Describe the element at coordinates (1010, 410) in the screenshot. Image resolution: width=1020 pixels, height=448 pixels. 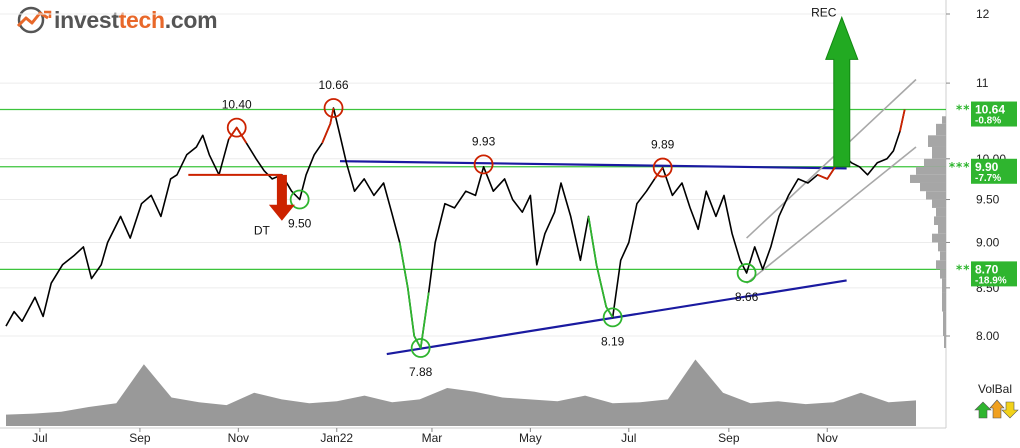
I see `volbal-down-arrow-icon` at that location.